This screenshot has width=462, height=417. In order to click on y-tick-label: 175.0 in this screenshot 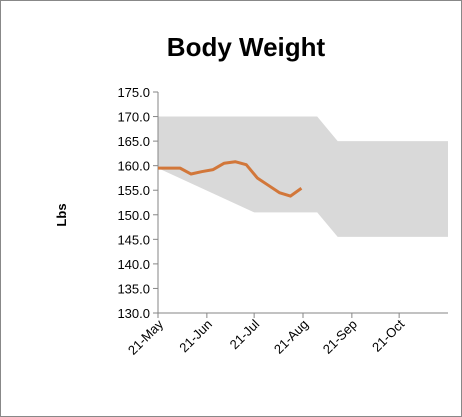, I will do `click(133, 92)`.